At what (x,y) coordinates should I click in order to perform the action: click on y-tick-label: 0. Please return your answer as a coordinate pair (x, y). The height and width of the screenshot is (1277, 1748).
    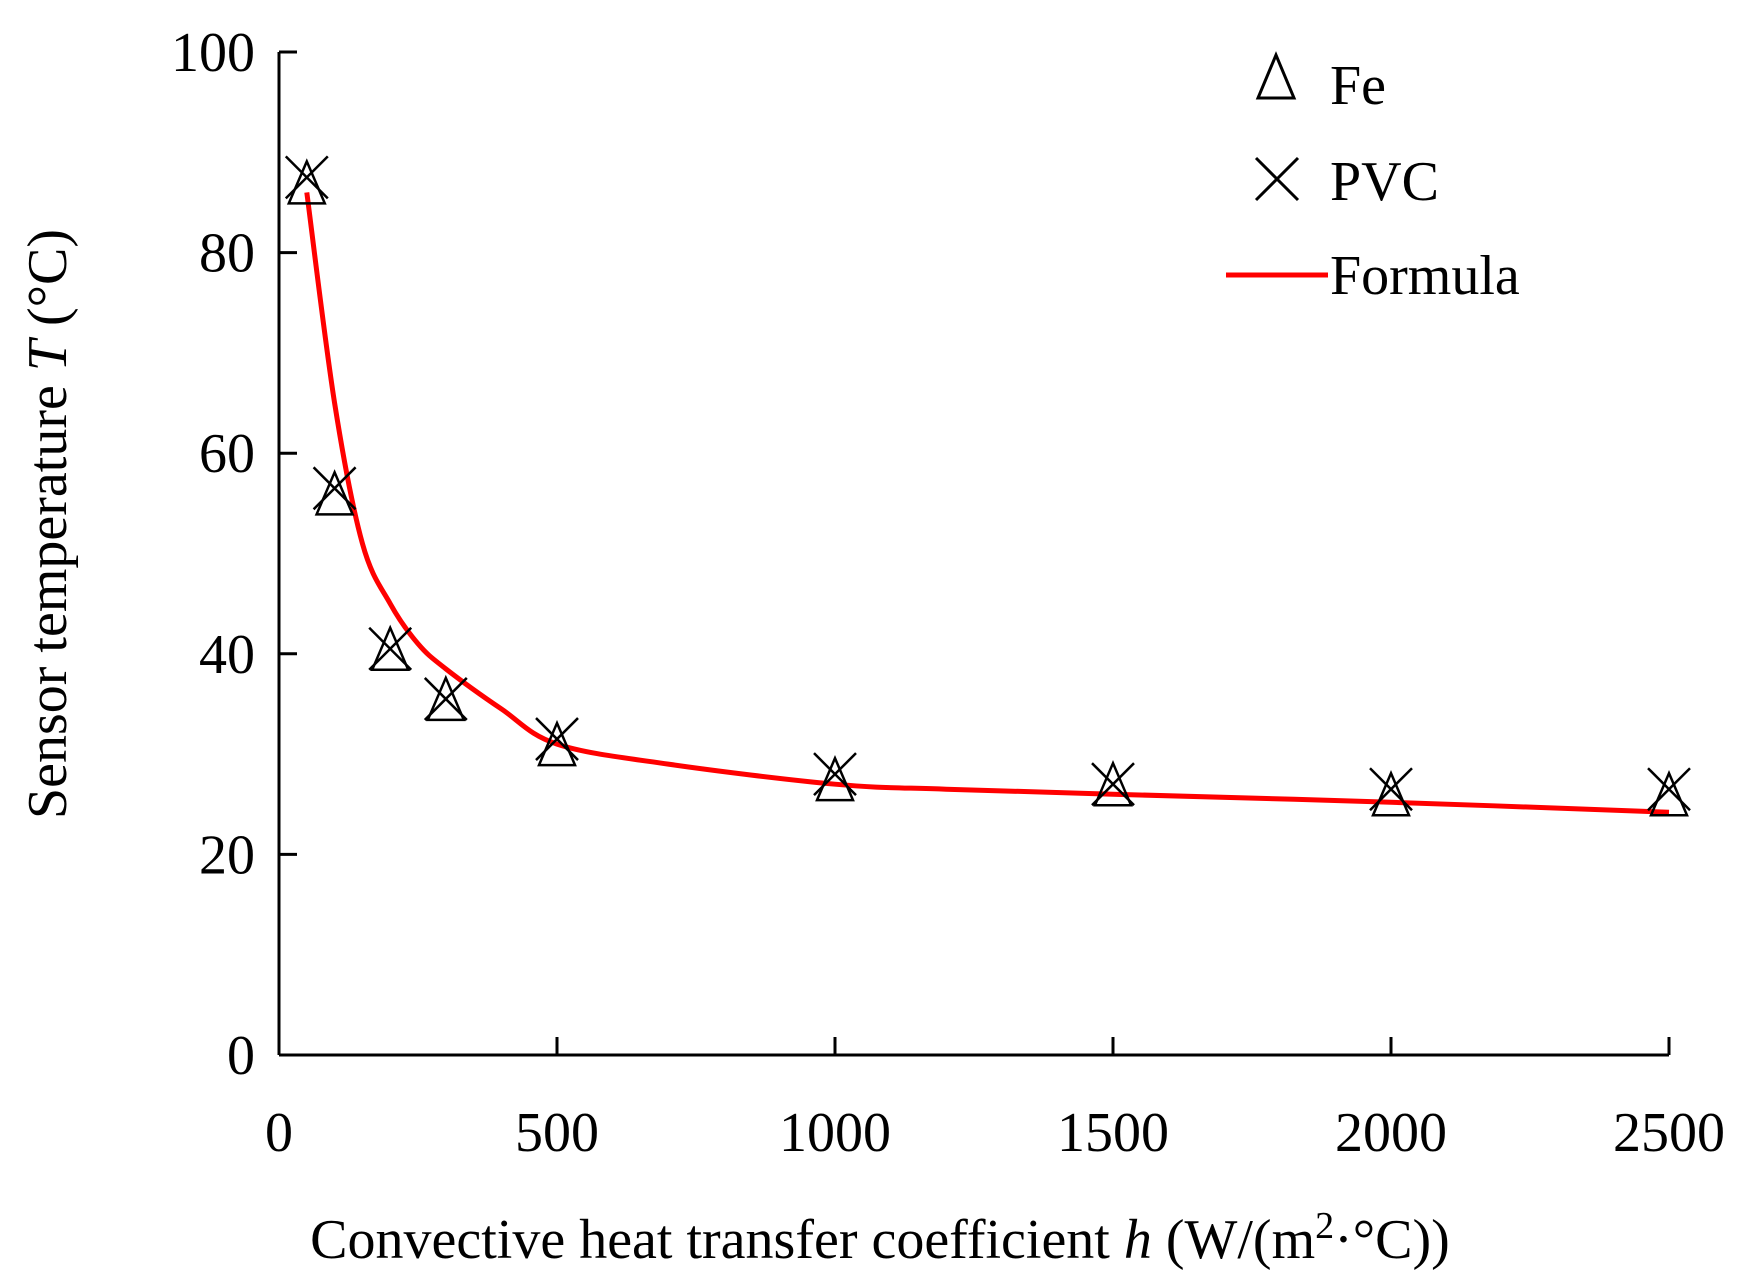
    Looking at the image, I should click on (241, 1056).